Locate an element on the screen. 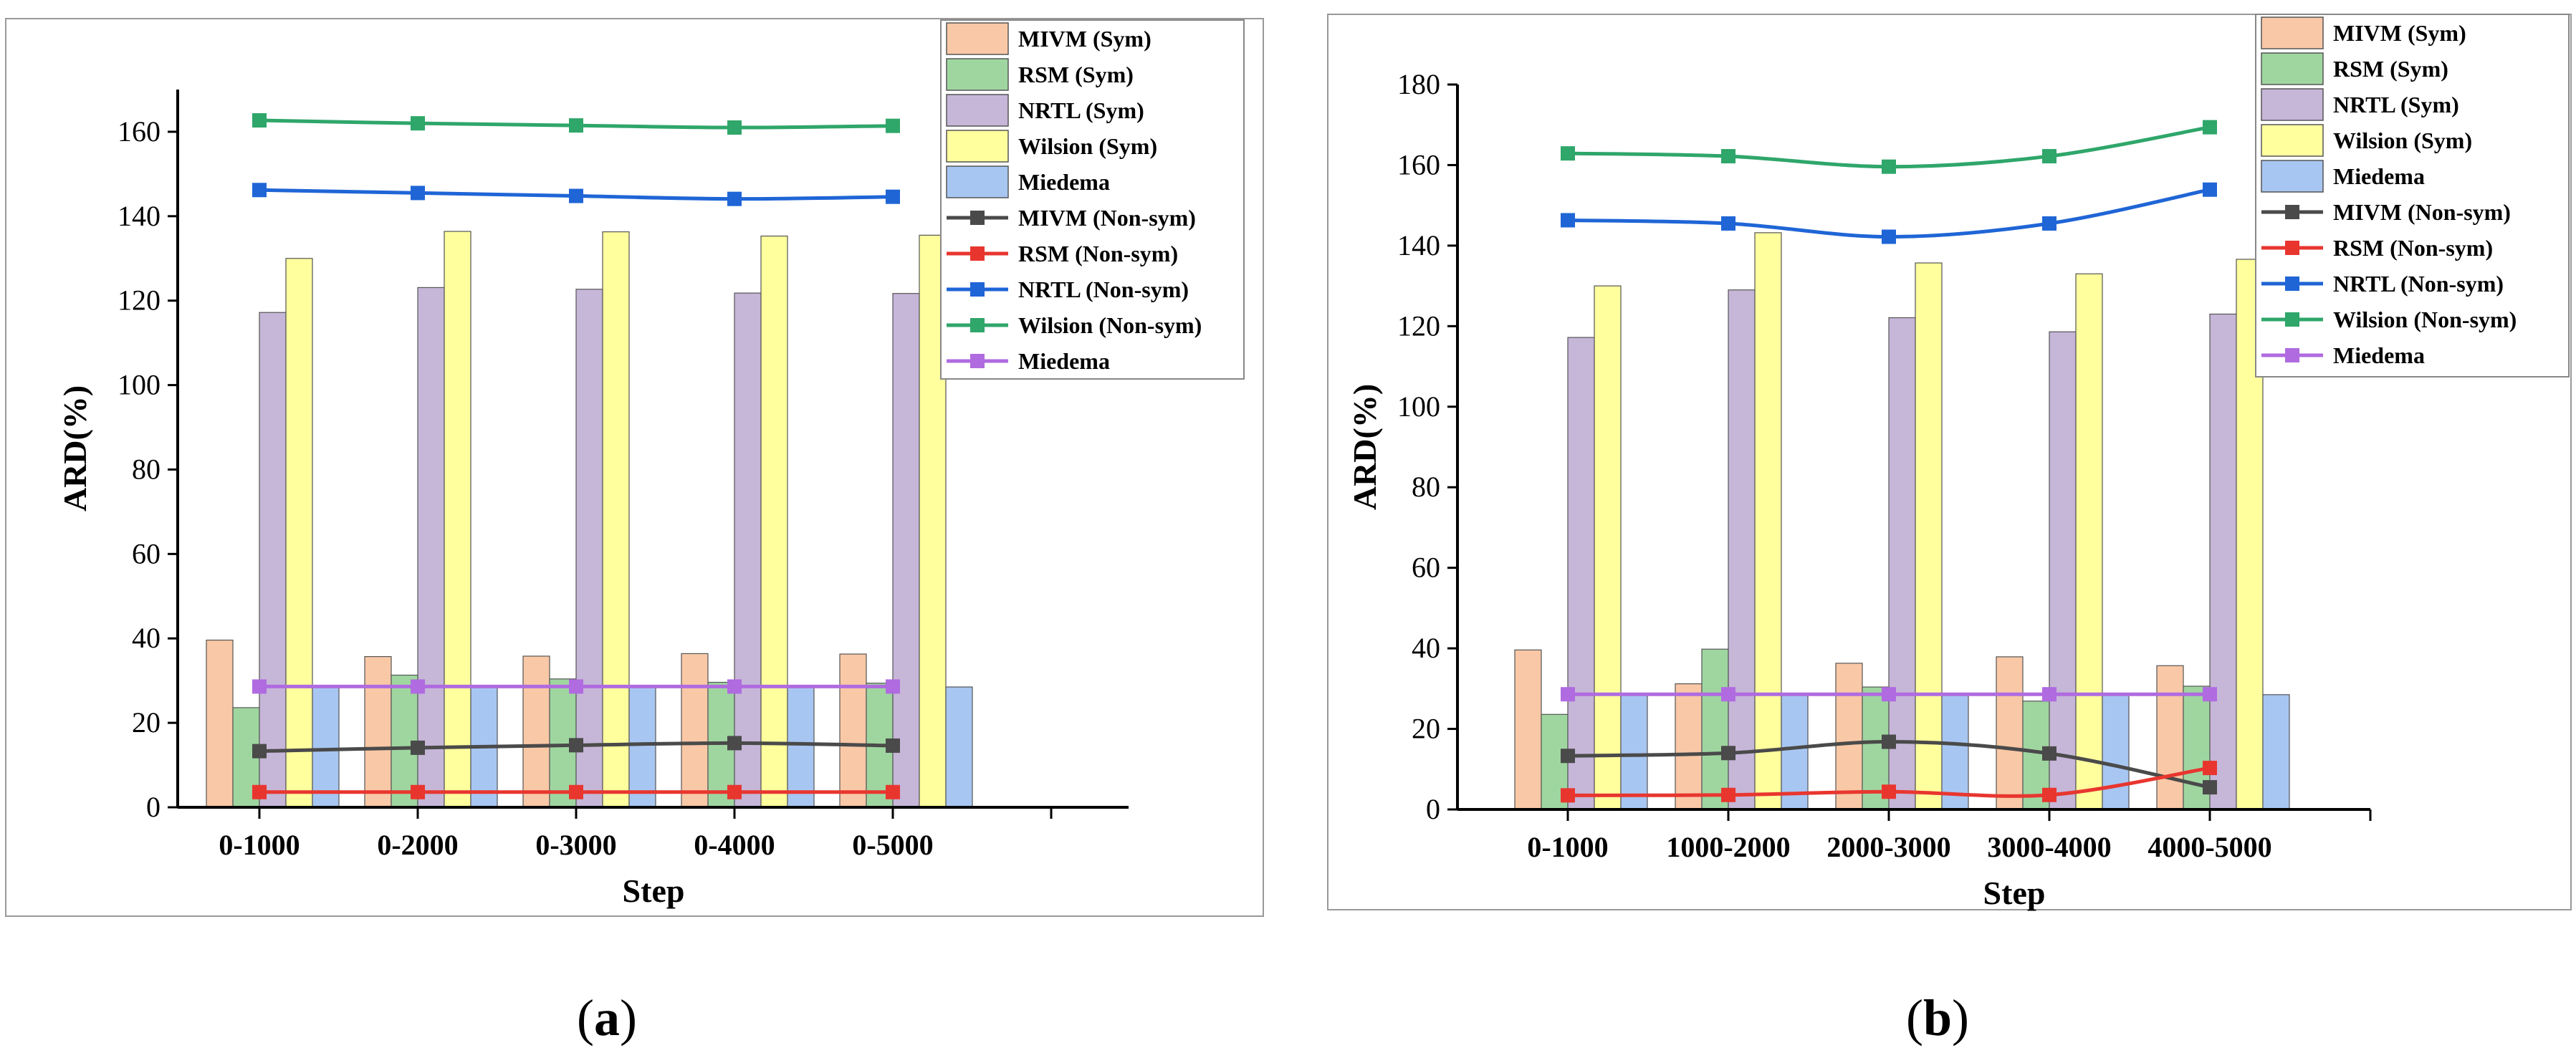 The width and height of the screenshot is (2576, 1058). b-legend-label-6: RSM (Non-sym) is located at coordinates (2413, 248).